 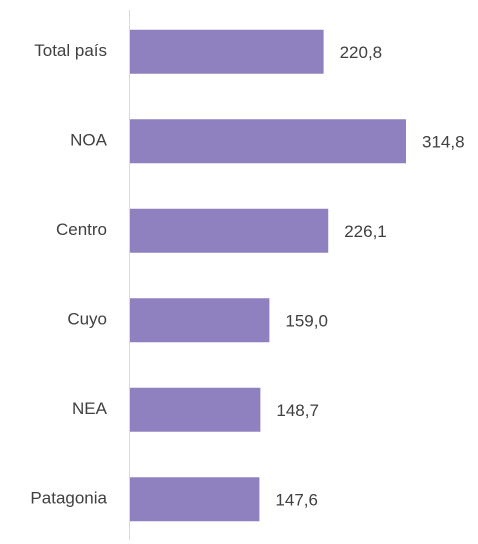 I want to click on category-label: Total país, so click(x=70, y=50).